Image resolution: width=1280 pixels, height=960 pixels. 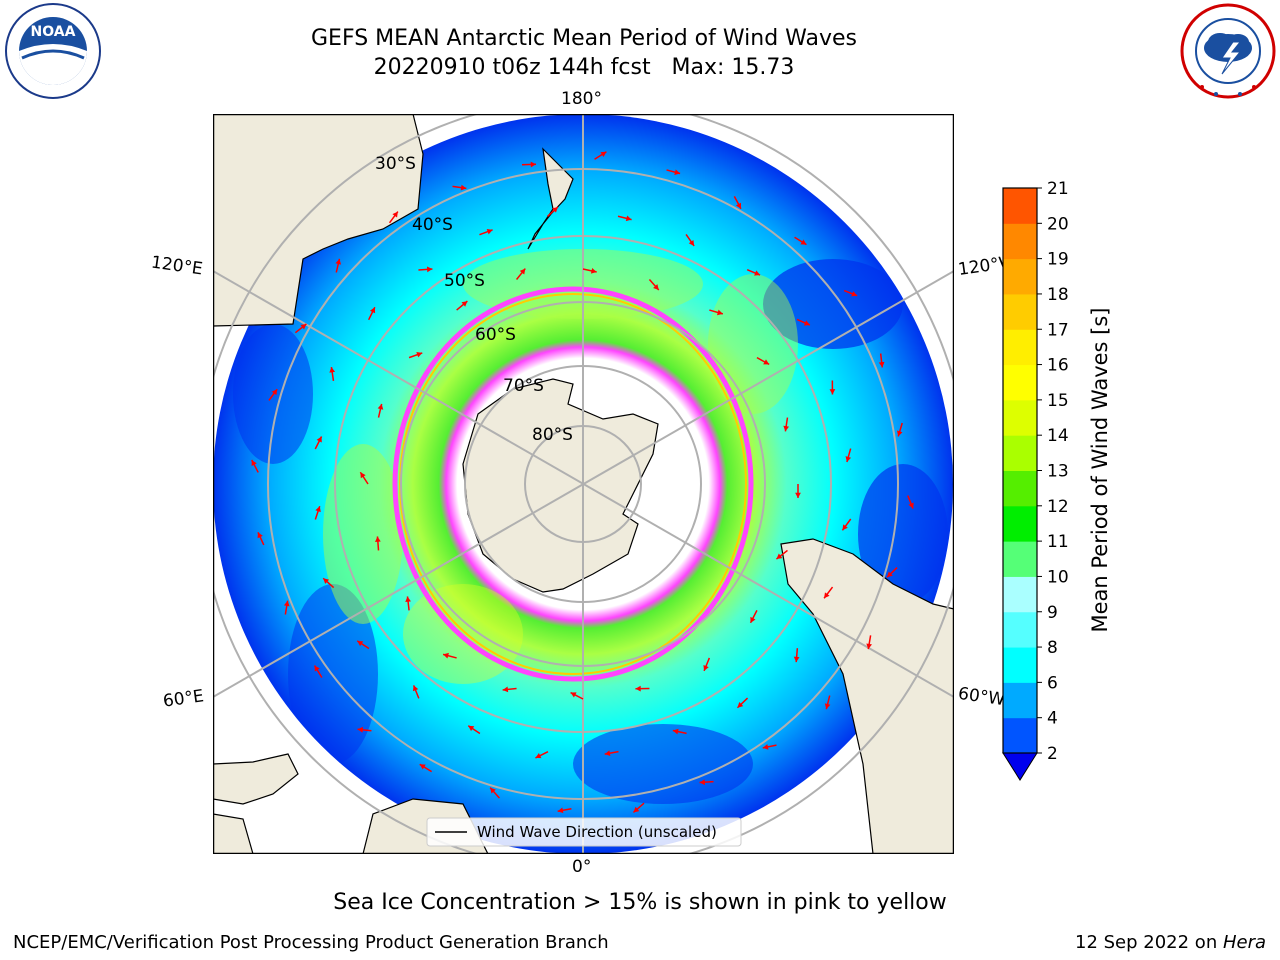 I want to click on colorbar-tick-label: 19, so click(x=1058, y=260).